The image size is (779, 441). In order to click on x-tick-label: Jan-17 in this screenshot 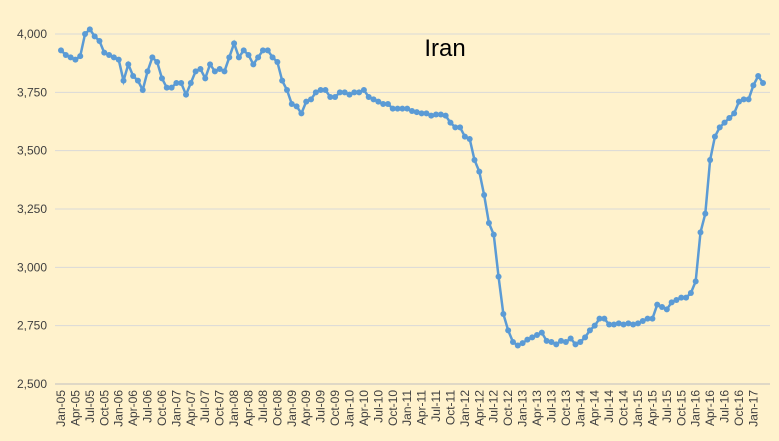, I will do `click(753, 408)`.